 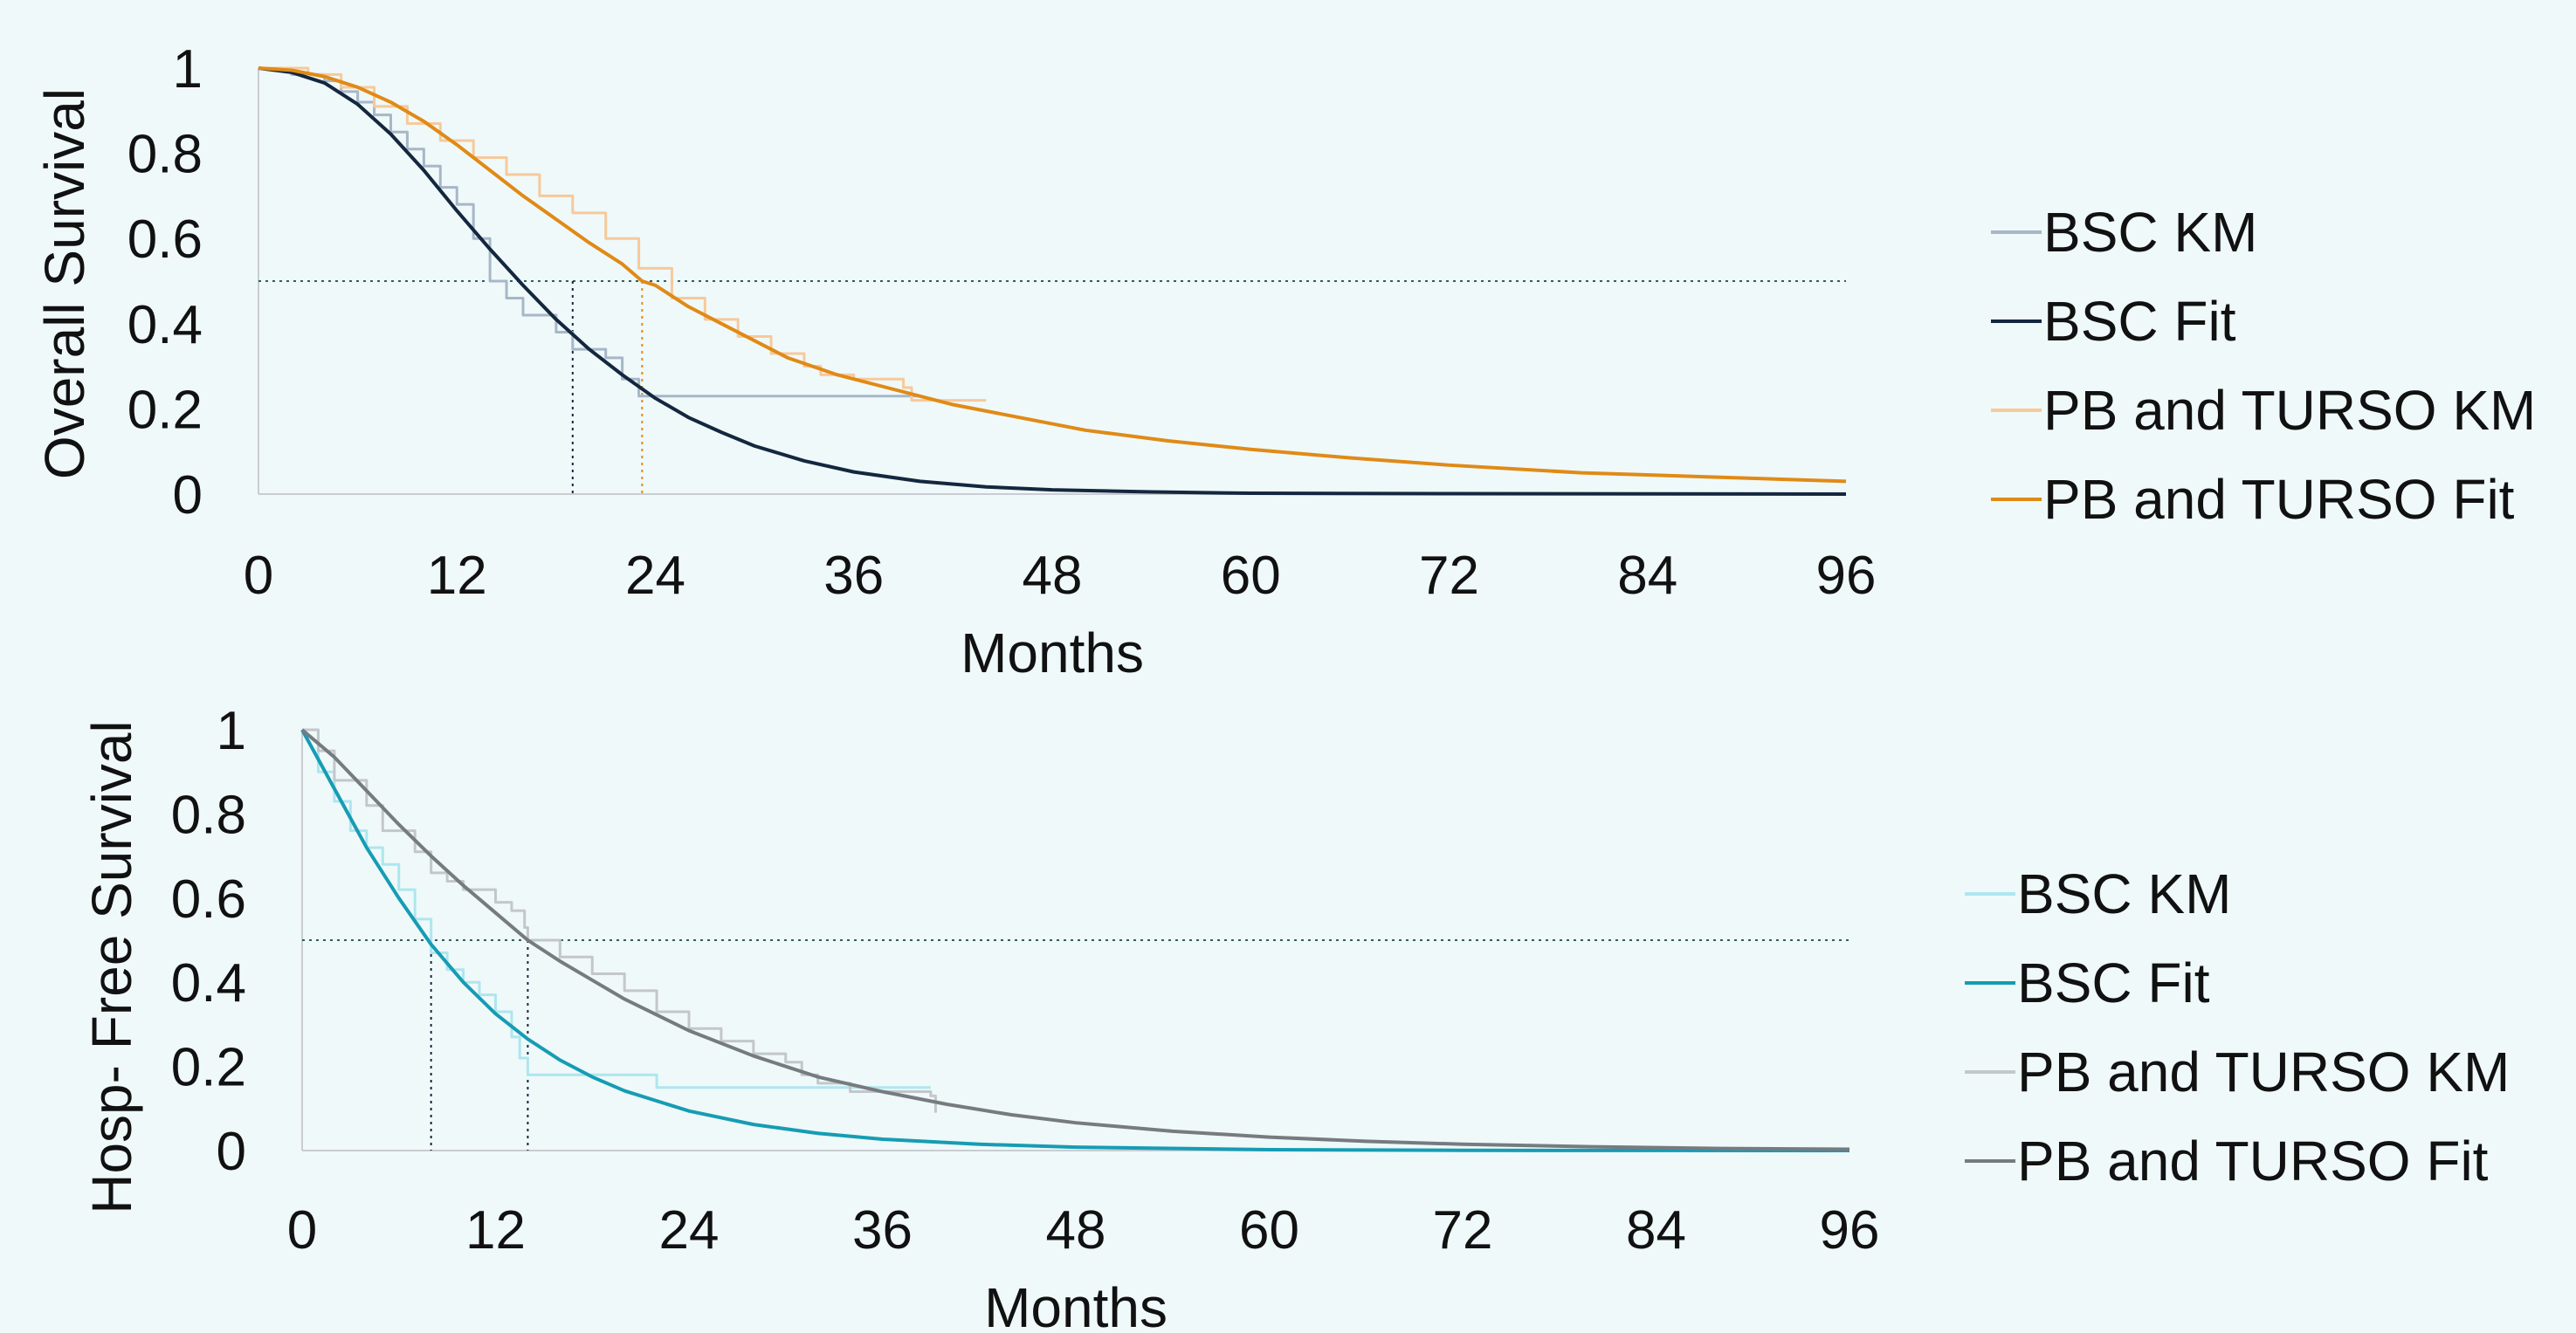 I want to click on series-line-bsc-km, so click(x=616, y=908).